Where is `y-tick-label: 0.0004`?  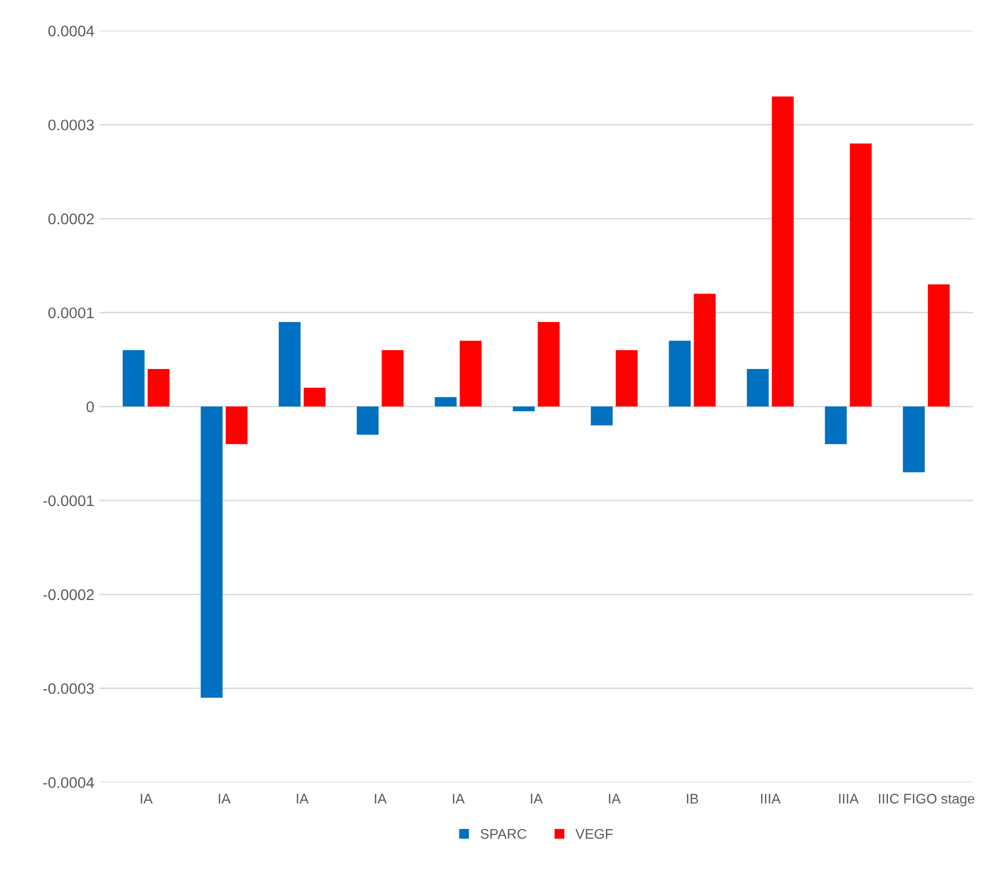 y-tick-label: 0.0004 is located at coordinates (71, 31).